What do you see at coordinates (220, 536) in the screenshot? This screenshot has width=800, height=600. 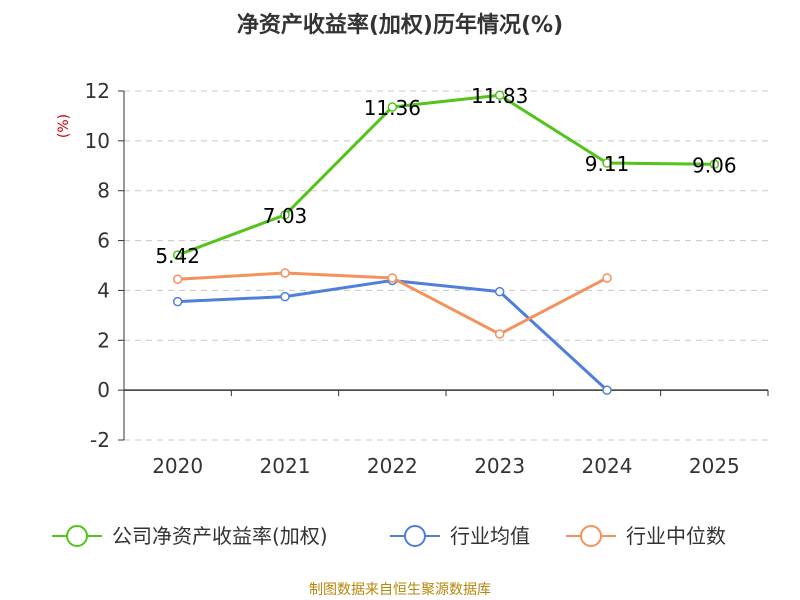 I see `legend-label: 公司净资产收益率(加权)` at bounding box center [220, 536].